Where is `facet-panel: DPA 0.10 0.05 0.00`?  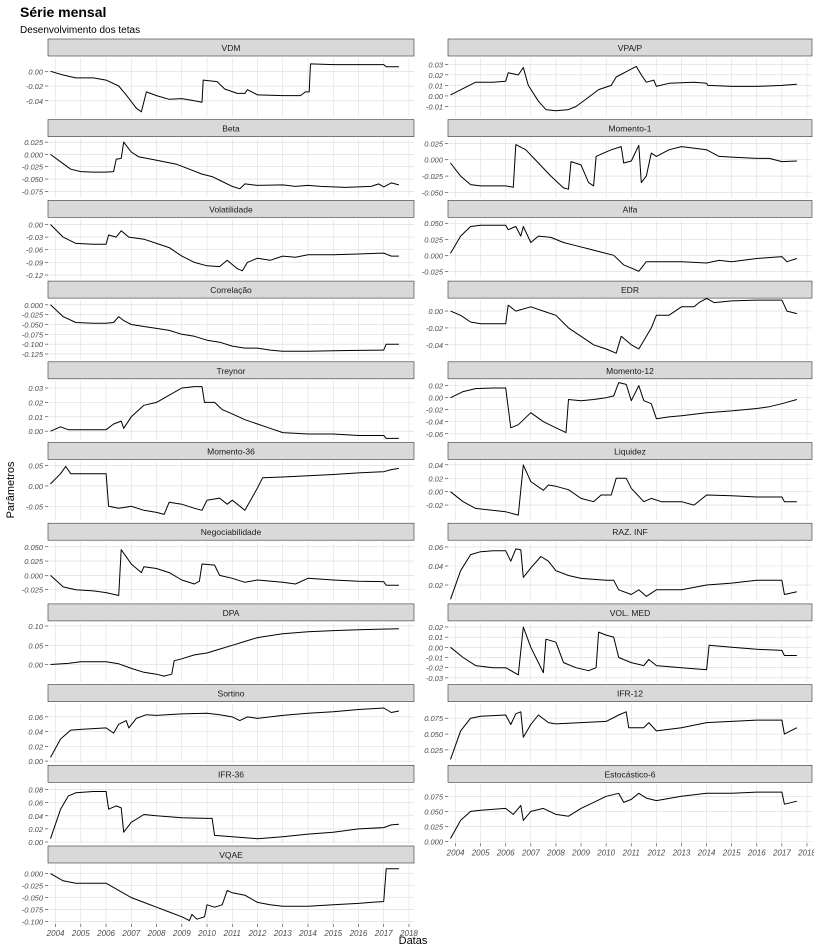
facet-panel: DPA 0.10 0.05 0.00 is located at coordinates (221, 642).